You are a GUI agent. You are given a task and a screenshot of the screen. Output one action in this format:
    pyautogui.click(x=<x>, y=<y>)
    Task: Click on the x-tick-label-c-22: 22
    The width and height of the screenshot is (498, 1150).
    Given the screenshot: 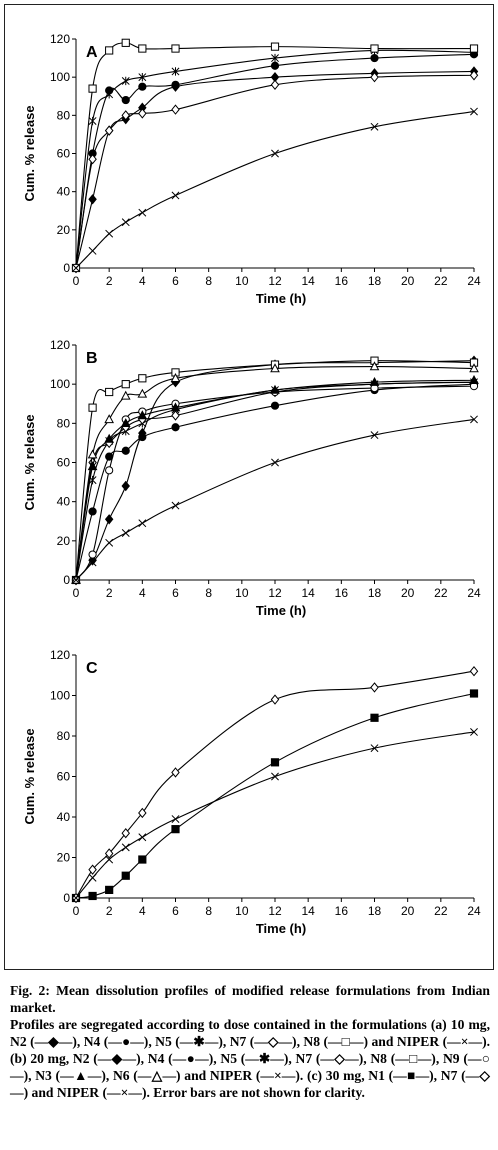 What is the action you would take?
    pyautogui.click(x=441, y=911)
    